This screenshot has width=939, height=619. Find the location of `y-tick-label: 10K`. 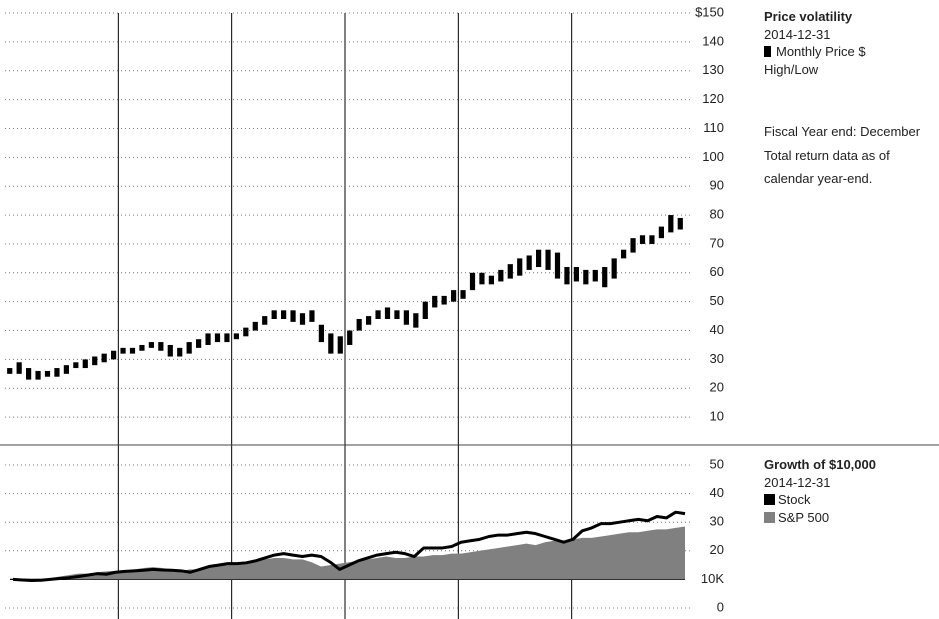

y-tick-label: 10K is located at coordinates (712, 578).